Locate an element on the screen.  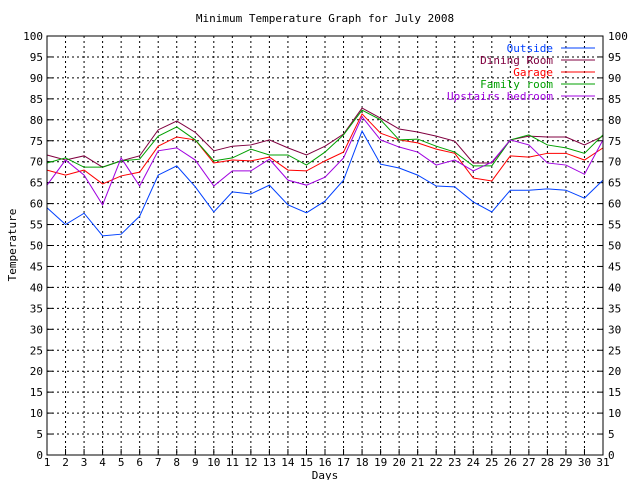
x-tick-label: 18 is located at coordinates (361, 462).